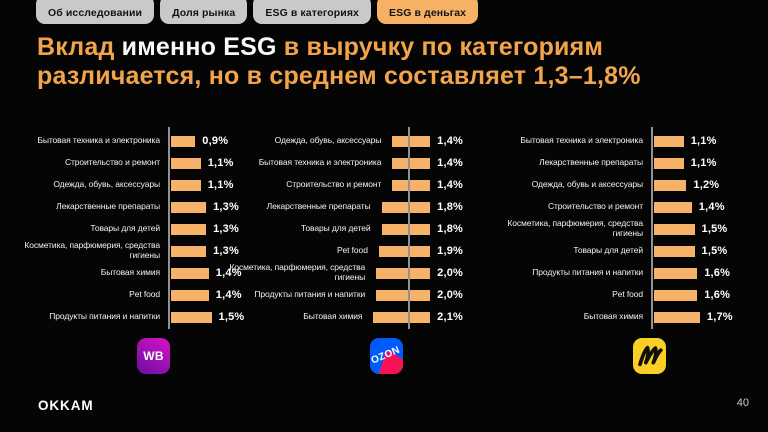 The width and height of the screenshot is (768, 432). What do you see at coordinates (427, 12) in the screenshot?
I see `tab-esg-money: ESG в деньгах` at bounding box center [427, 12].